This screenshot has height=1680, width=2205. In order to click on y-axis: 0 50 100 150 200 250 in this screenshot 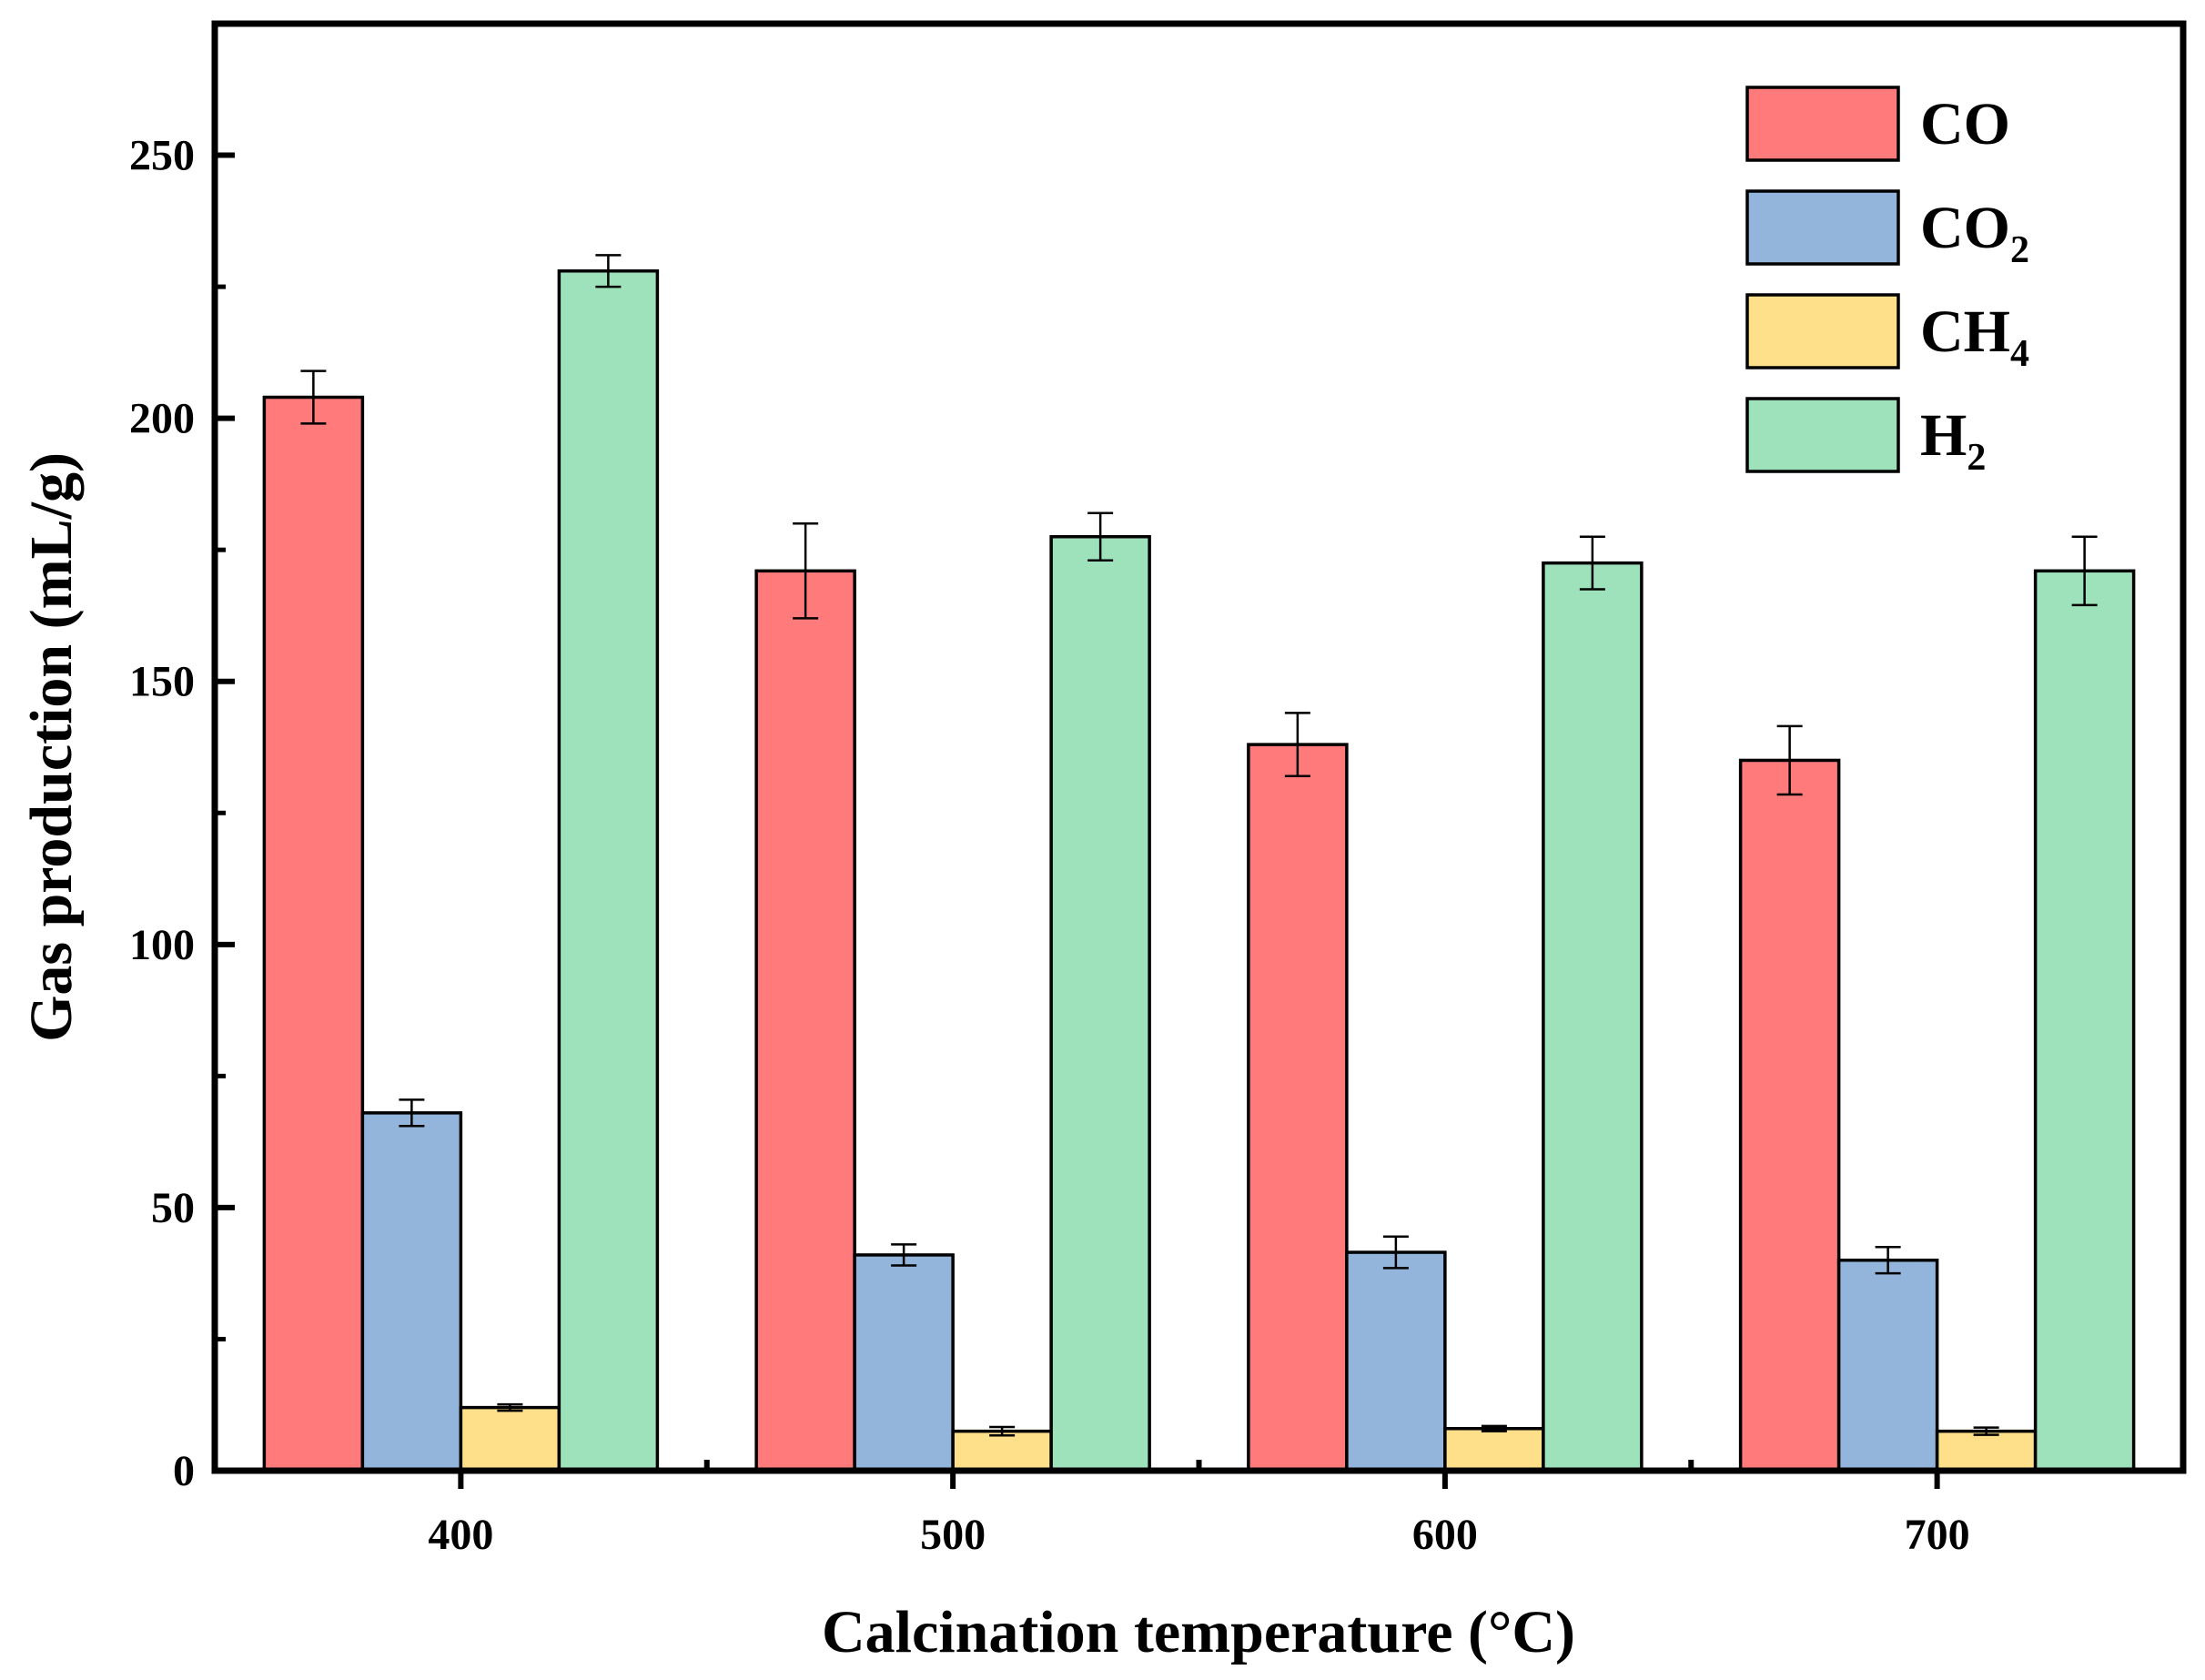, I will do `click(182, 814)`.